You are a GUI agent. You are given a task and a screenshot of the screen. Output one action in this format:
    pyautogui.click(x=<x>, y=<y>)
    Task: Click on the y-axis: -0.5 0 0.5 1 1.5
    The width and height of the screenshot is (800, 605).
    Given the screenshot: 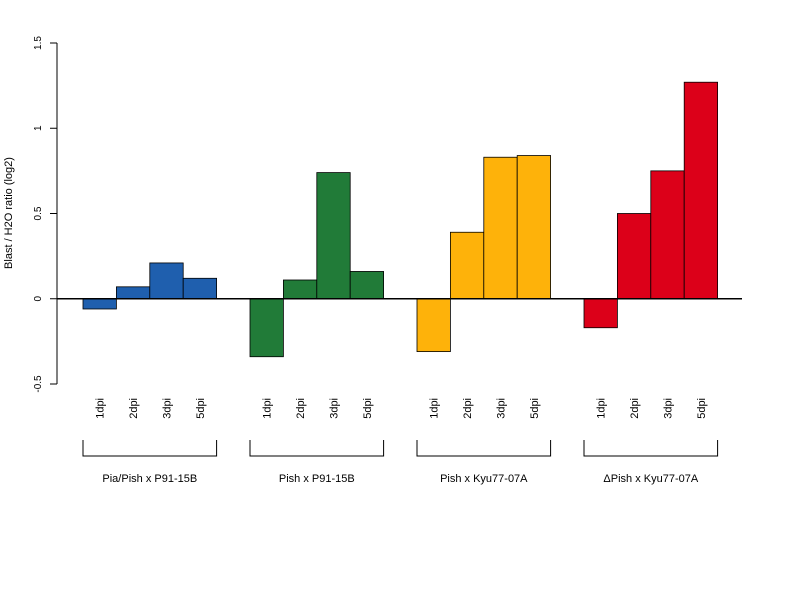 What is the action you would take?
    pyautogui.click(x=45, y=214)
    